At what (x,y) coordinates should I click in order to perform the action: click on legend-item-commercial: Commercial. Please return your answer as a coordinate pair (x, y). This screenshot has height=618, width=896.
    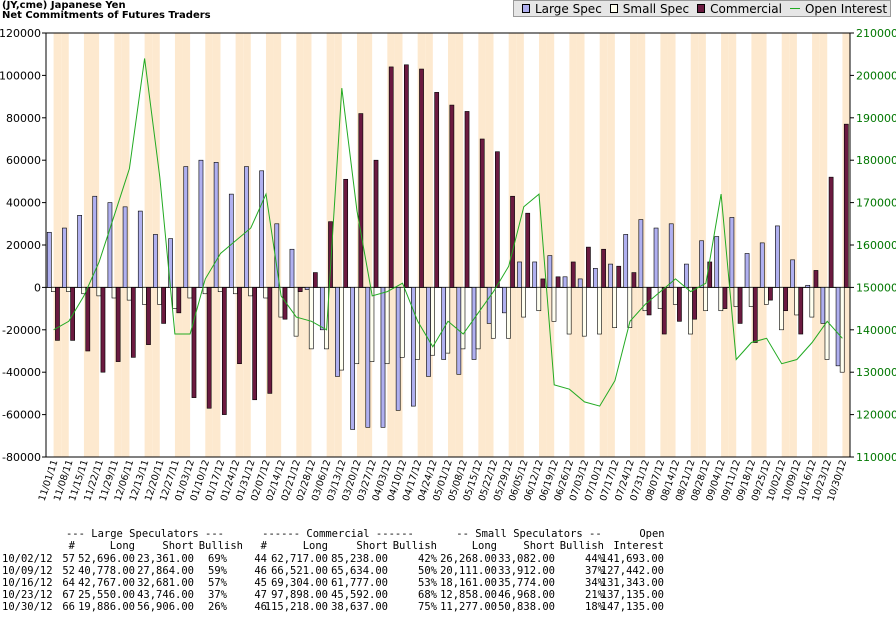
    Looking at the image, I should click on (739, 9).